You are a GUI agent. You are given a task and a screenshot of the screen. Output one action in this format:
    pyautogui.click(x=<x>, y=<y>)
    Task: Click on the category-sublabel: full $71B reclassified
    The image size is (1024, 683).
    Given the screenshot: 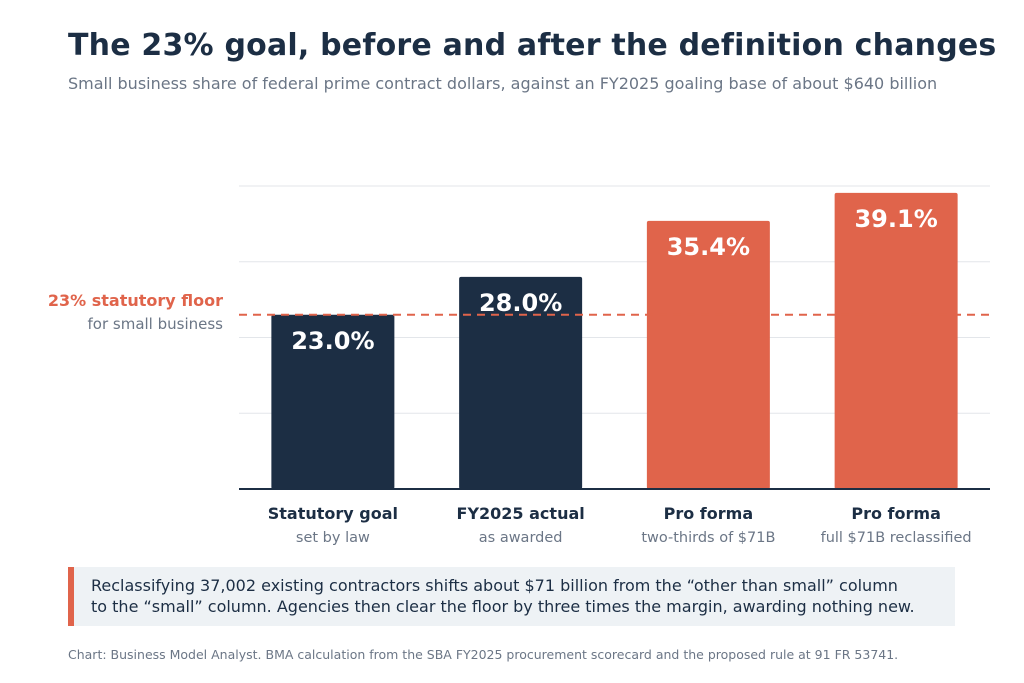 What is the action you would take?
    pyautogui.click(x=896, y=538)
    